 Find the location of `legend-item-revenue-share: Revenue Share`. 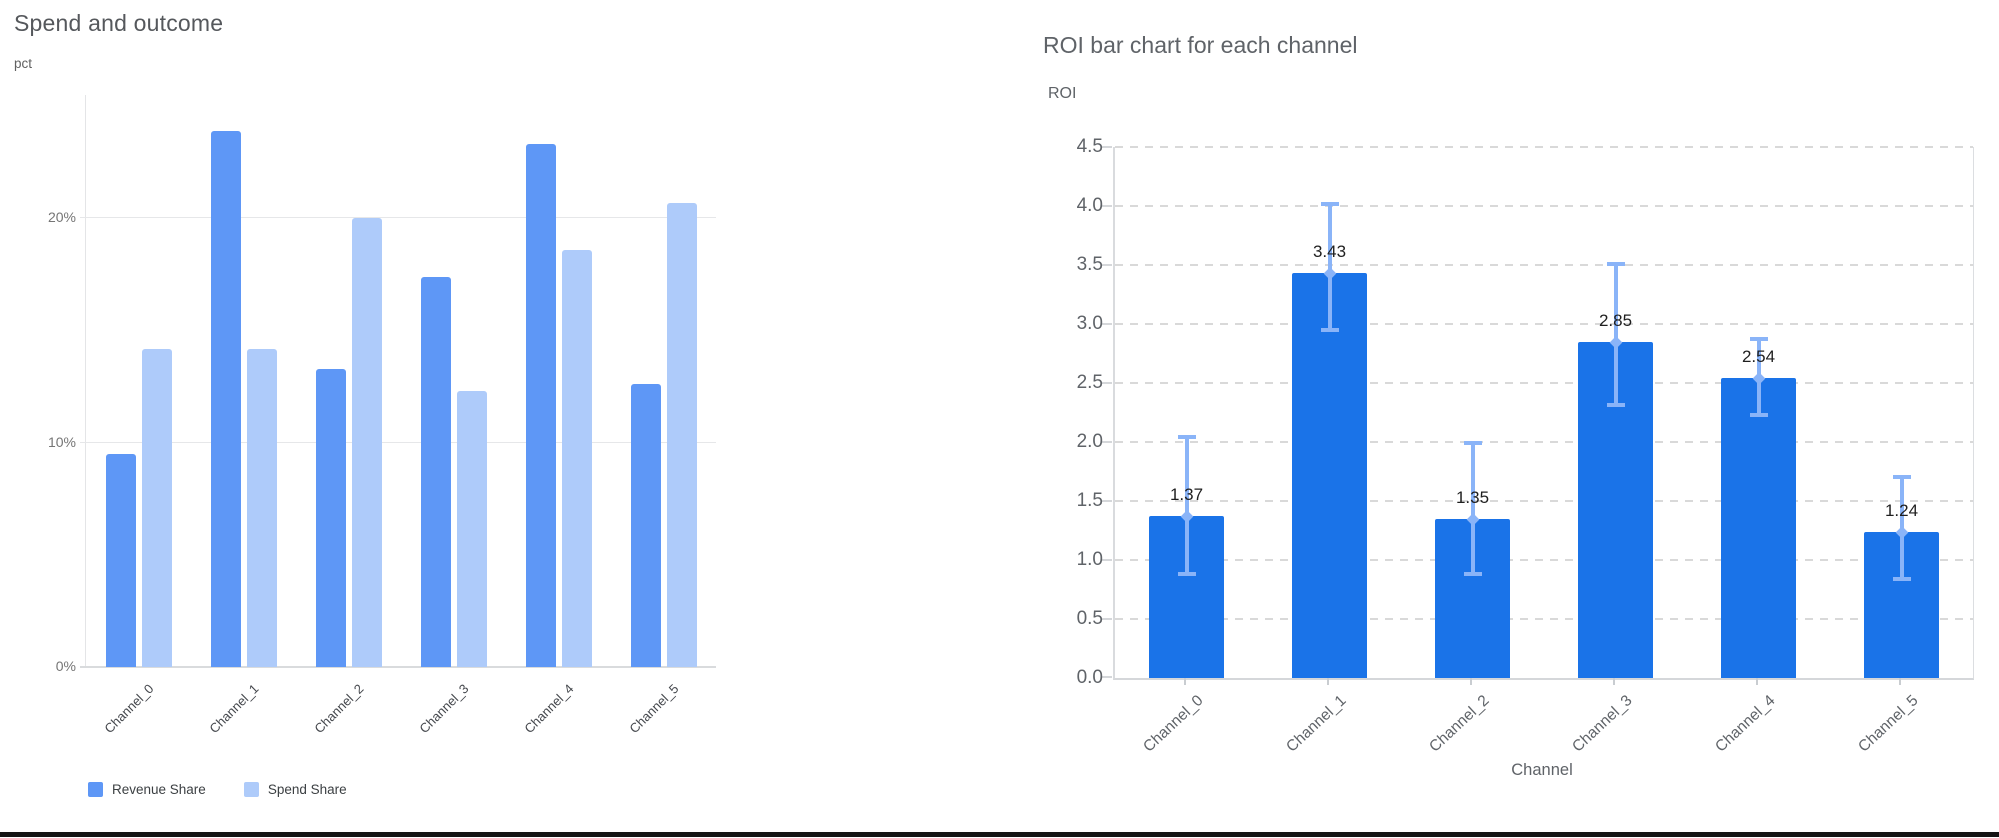

legend-item-revenue-share: Revenue Share is located at coordinates (147, 789).